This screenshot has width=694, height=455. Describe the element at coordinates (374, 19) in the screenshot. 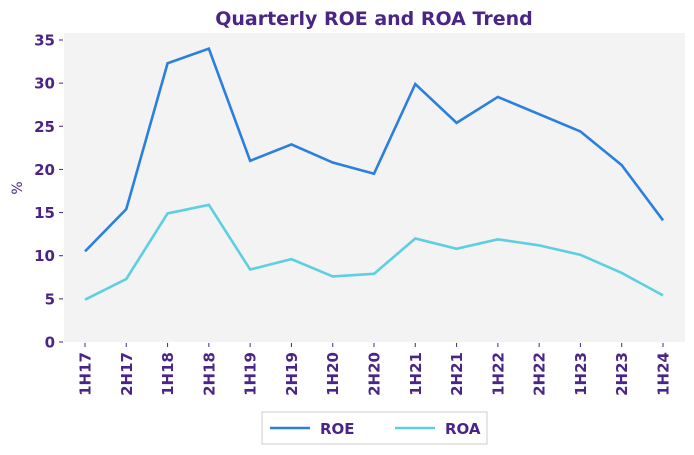

I see `chart-title: Quarterly ROE and ROA Trend` at that location.